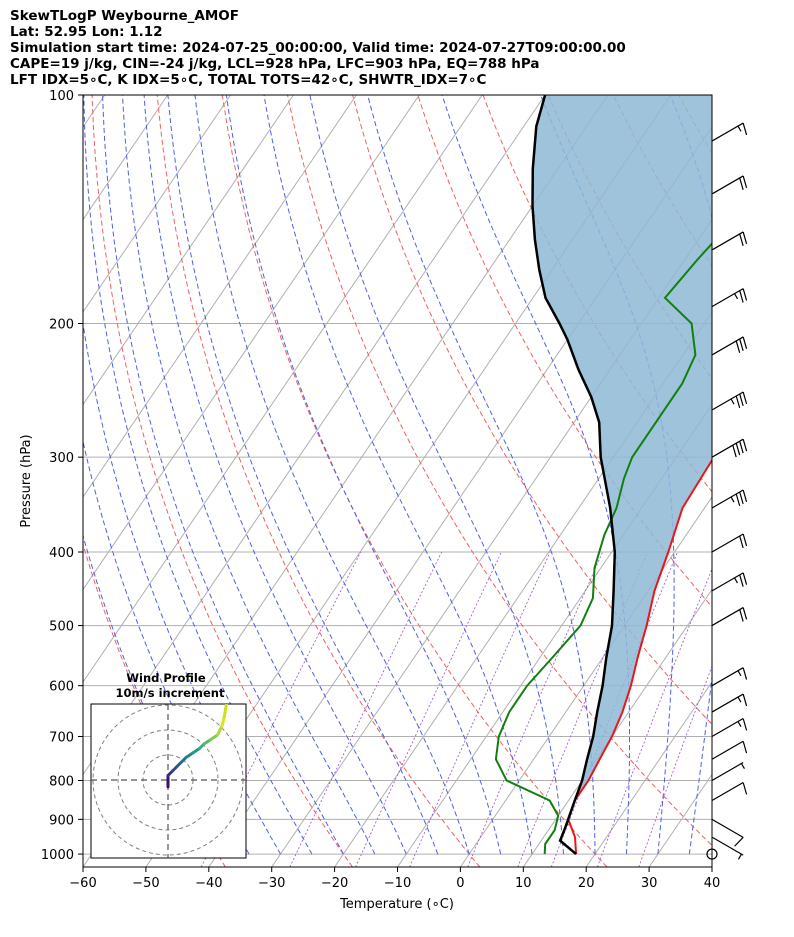 The height and width of the screenshot is (937, 794). I want to click on wind-barbs, so click(727, 491).